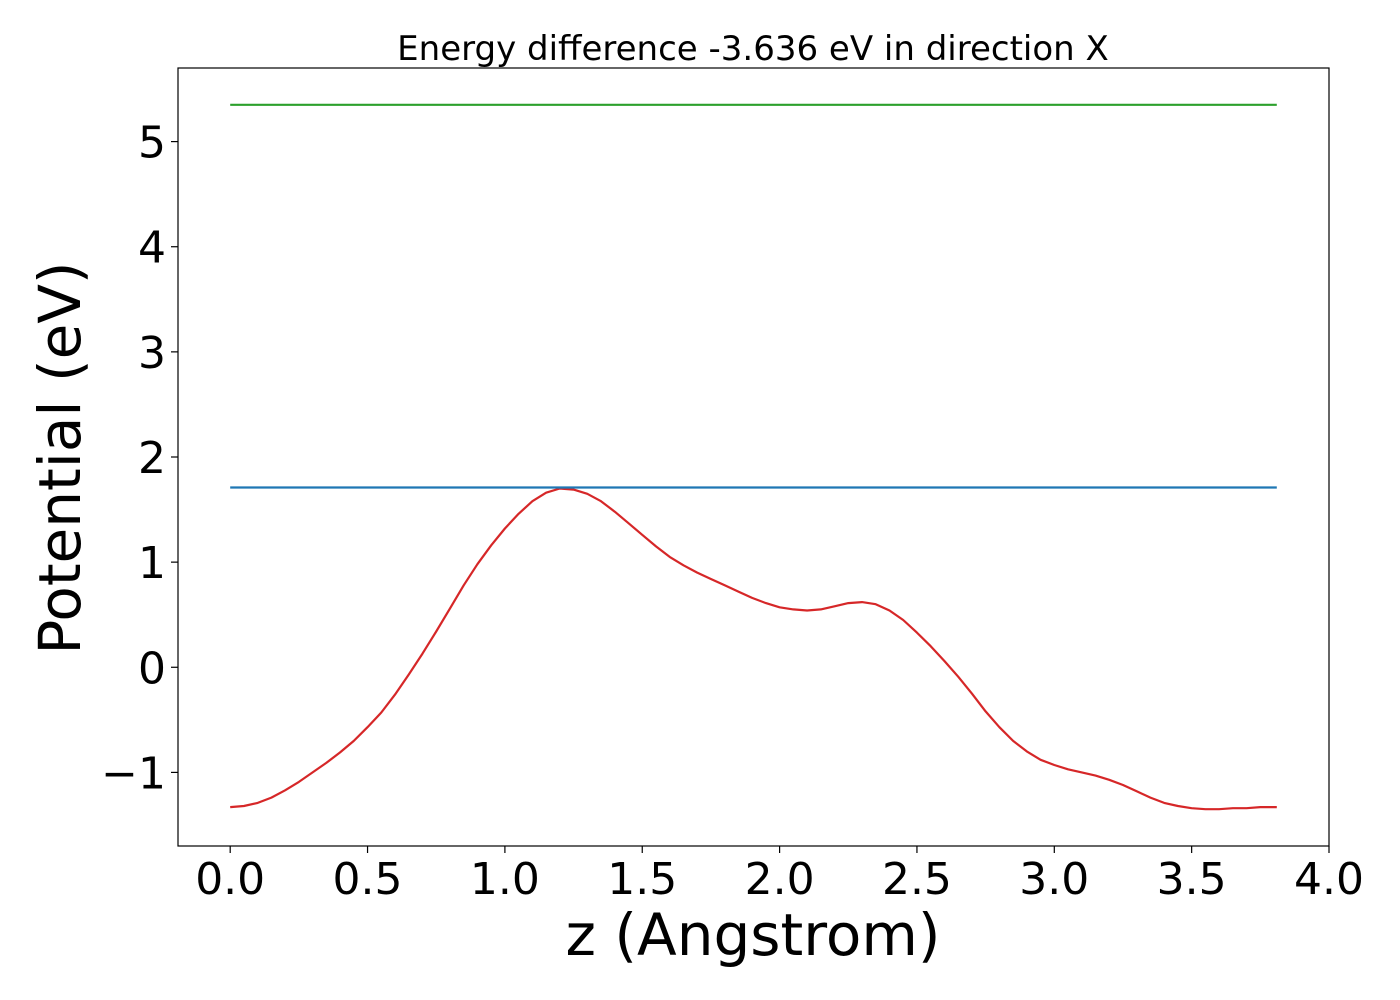 The width and height of the screenshot is (1400, 1000). I want to click on x-tick-label: 0.5, so click(368, 879).